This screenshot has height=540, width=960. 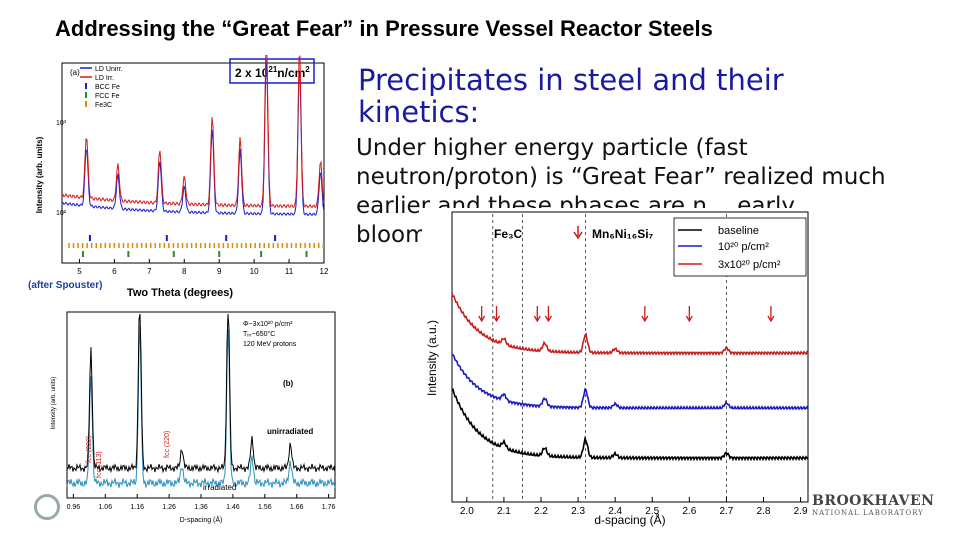 I want to click on plot-b-info-1: Tᵢᵣᵣ~650°C, so click(x=259, y=334).